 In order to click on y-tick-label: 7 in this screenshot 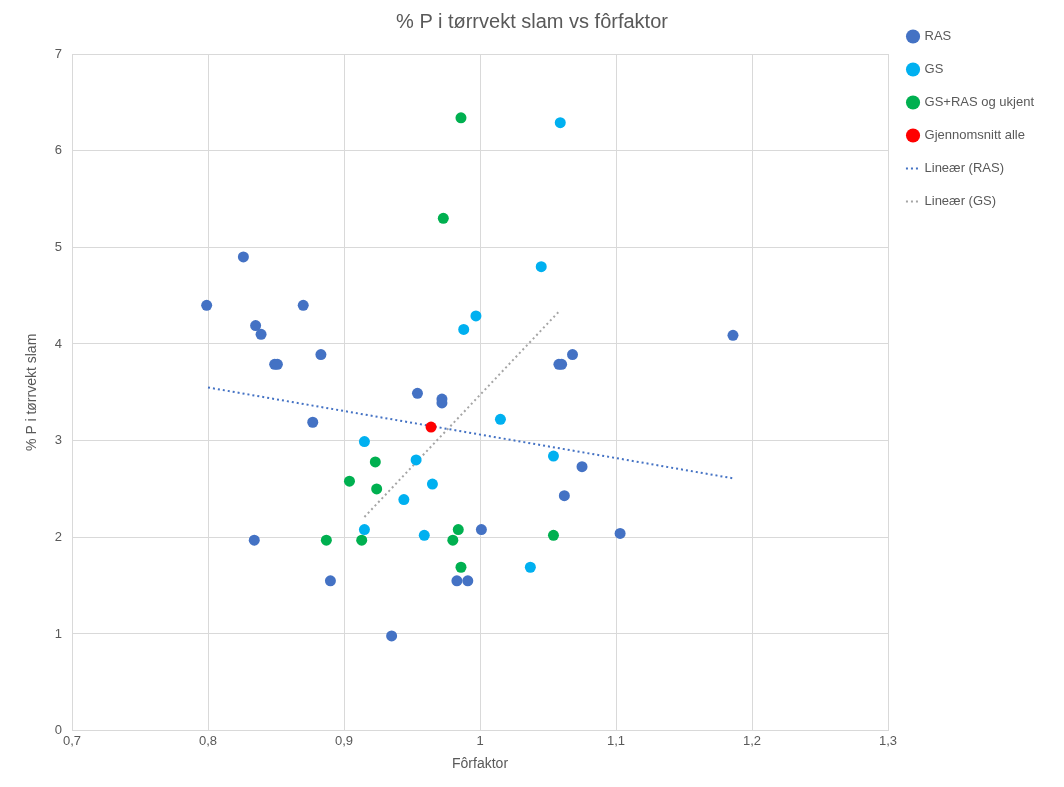, I will do `click(58, 53)`.